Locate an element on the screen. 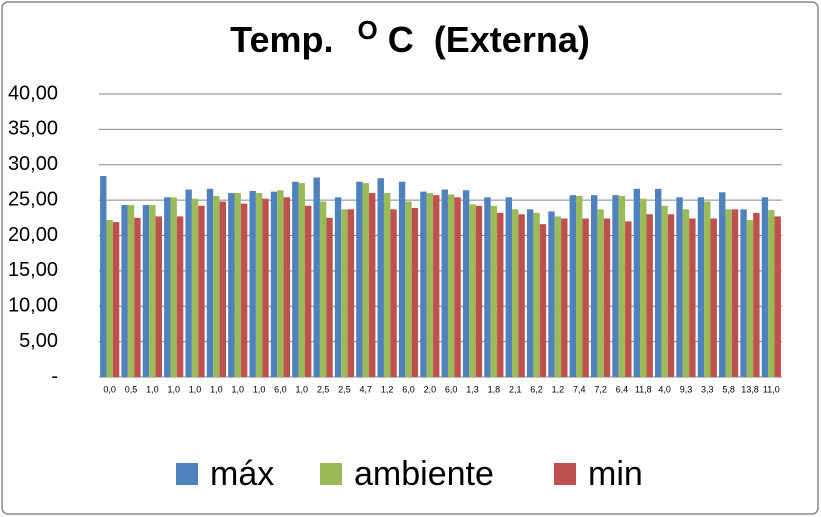  y-tick-label: 10,00 is located at coordinates (33, 306).